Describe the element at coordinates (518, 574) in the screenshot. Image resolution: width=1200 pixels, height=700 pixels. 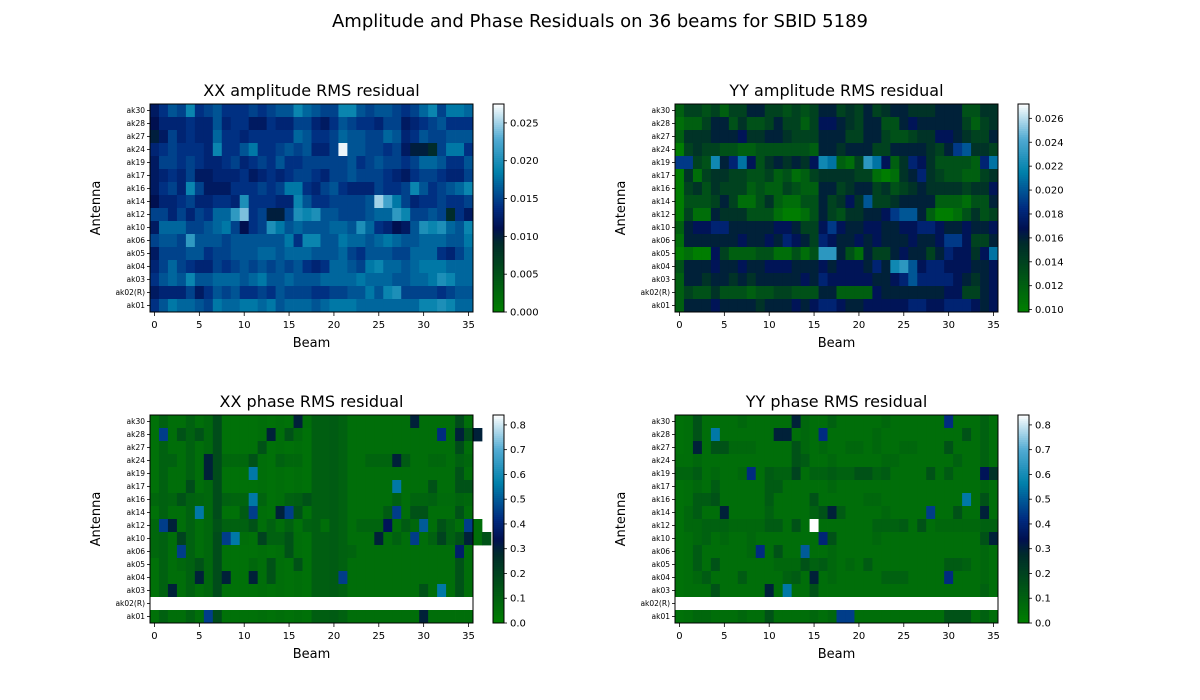
I see `colorbar-tick-label: 0.2` at that location.